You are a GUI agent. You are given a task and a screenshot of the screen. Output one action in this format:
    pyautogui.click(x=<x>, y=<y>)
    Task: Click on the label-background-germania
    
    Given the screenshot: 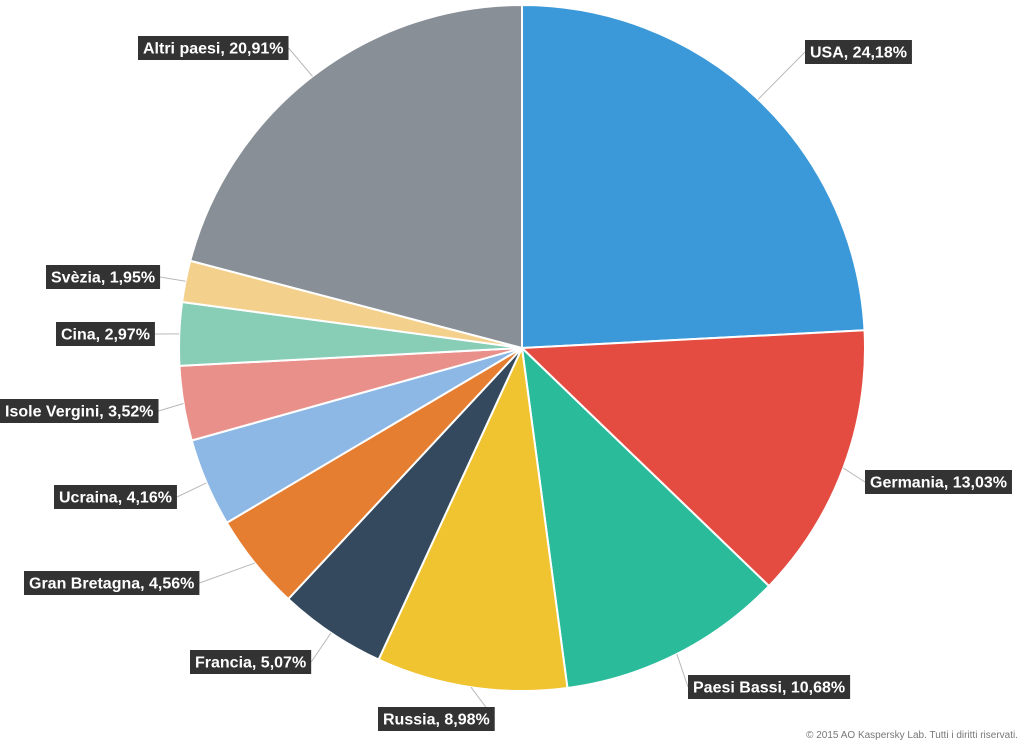 What is the action you would take?
    pyautogui.click(x=938, y=482)
    